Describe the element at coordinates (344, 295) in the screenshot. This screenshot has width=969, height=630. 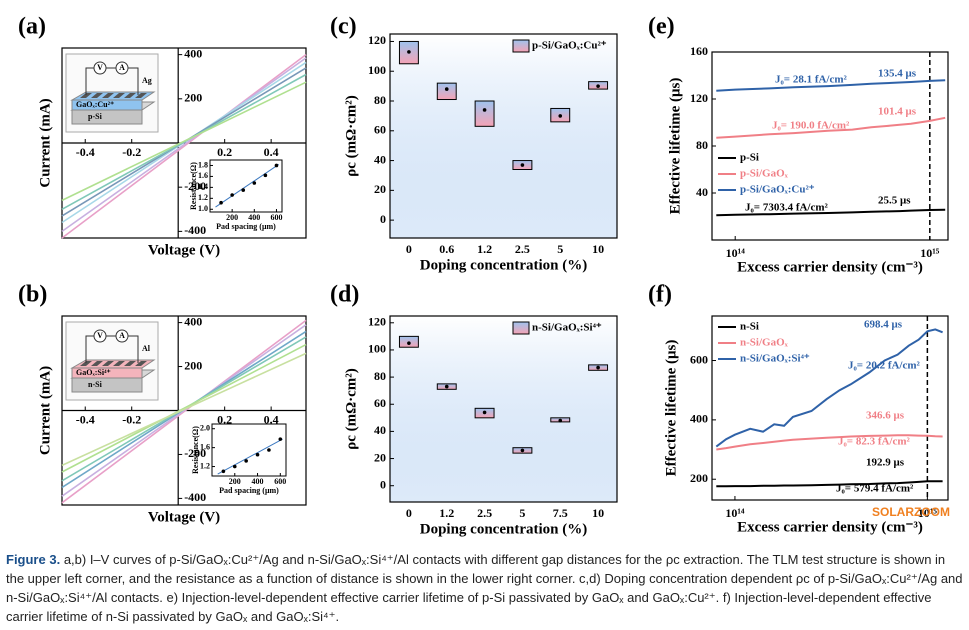
I see `panel-label: (d)` at that location.